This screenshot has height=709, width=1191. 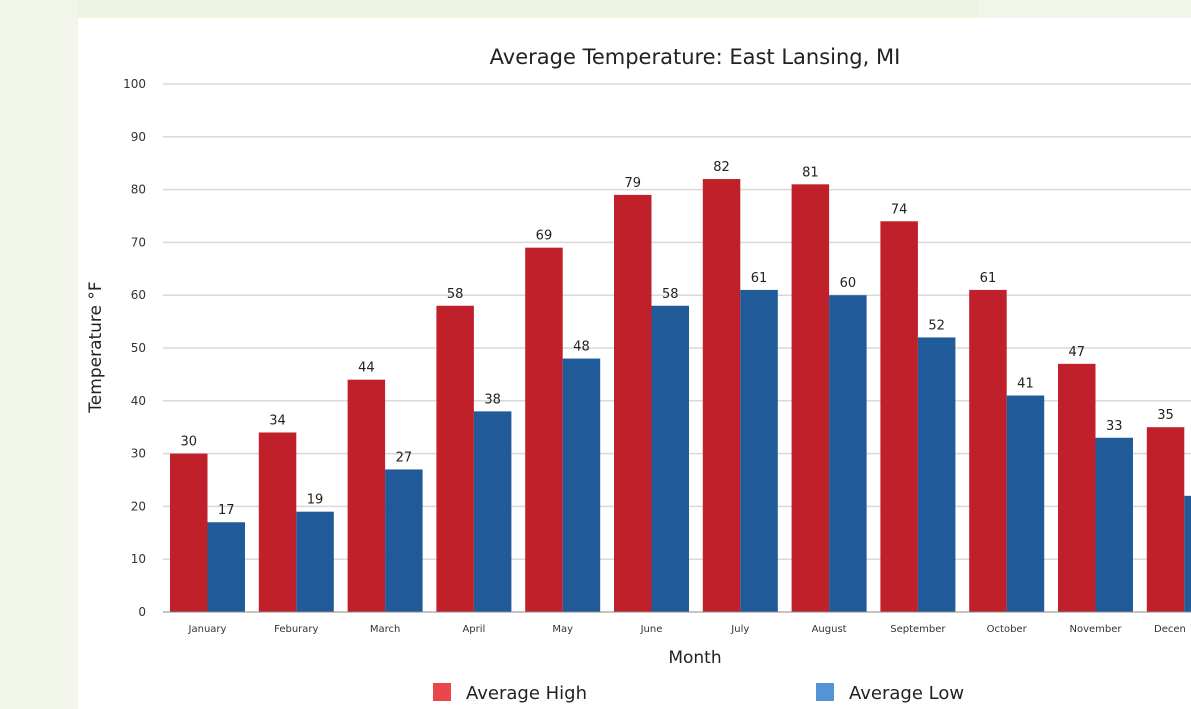 I want to click on y-tick-label: 50, so click(x=138, y=348).